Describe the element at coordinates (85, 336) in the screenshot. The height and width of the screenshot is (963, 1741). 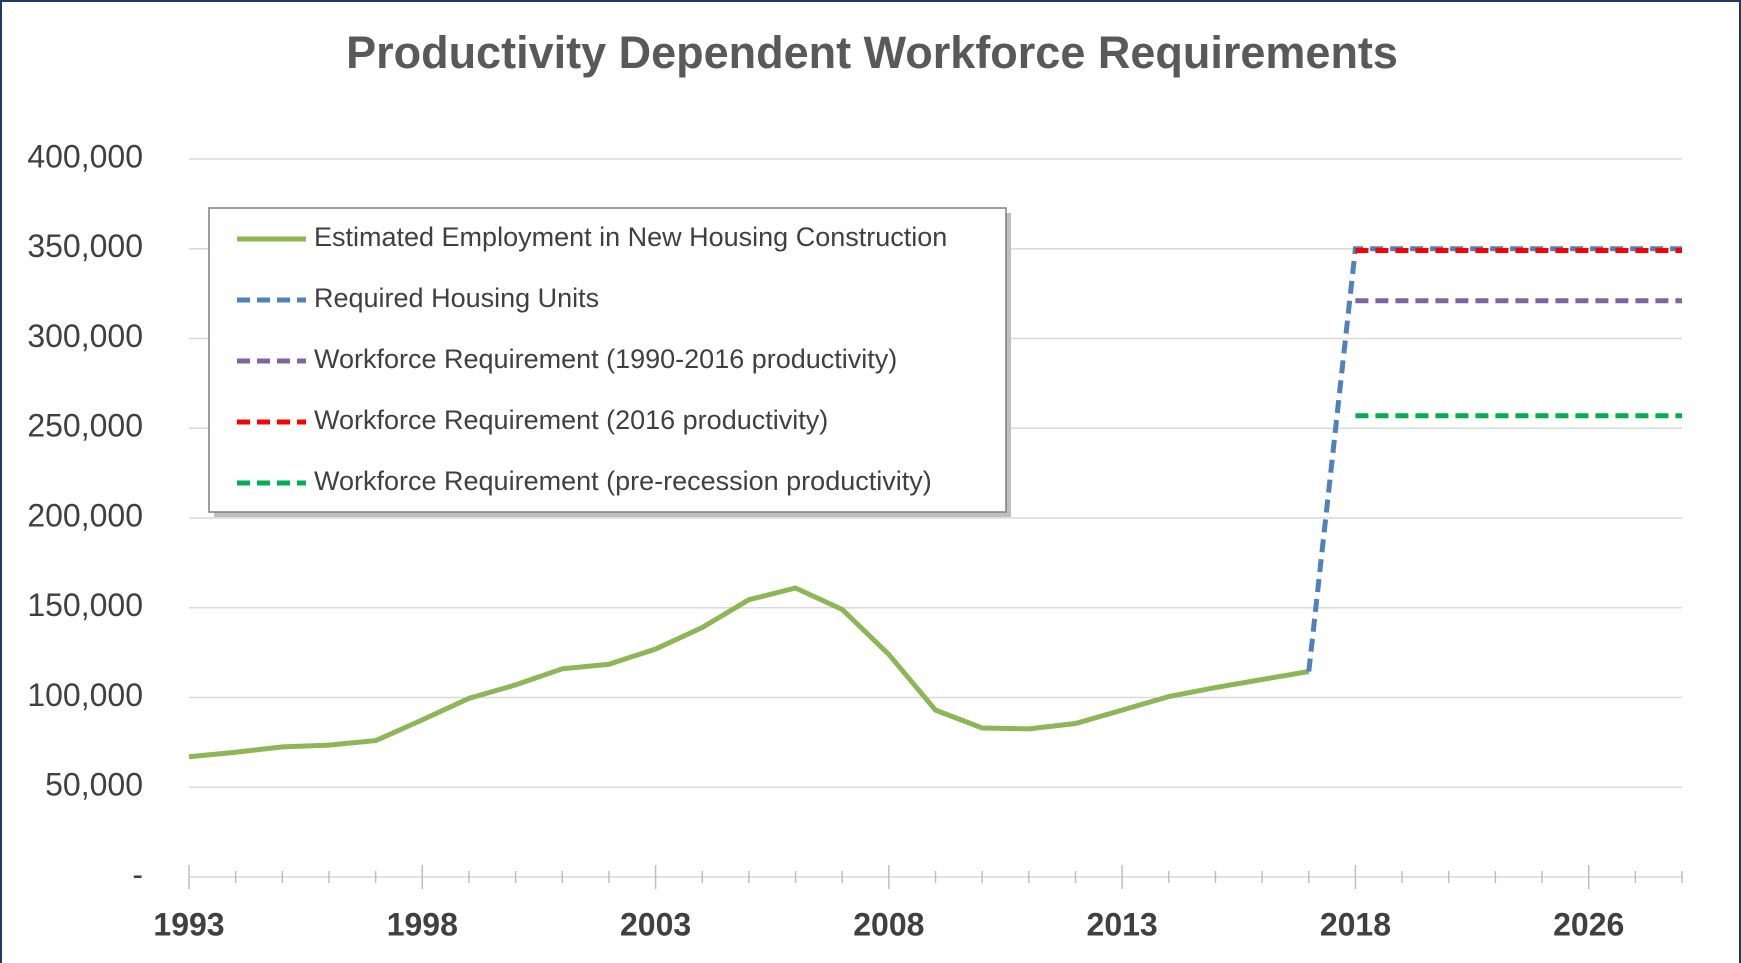
I see `y-tick-label: 300,000` at that location.